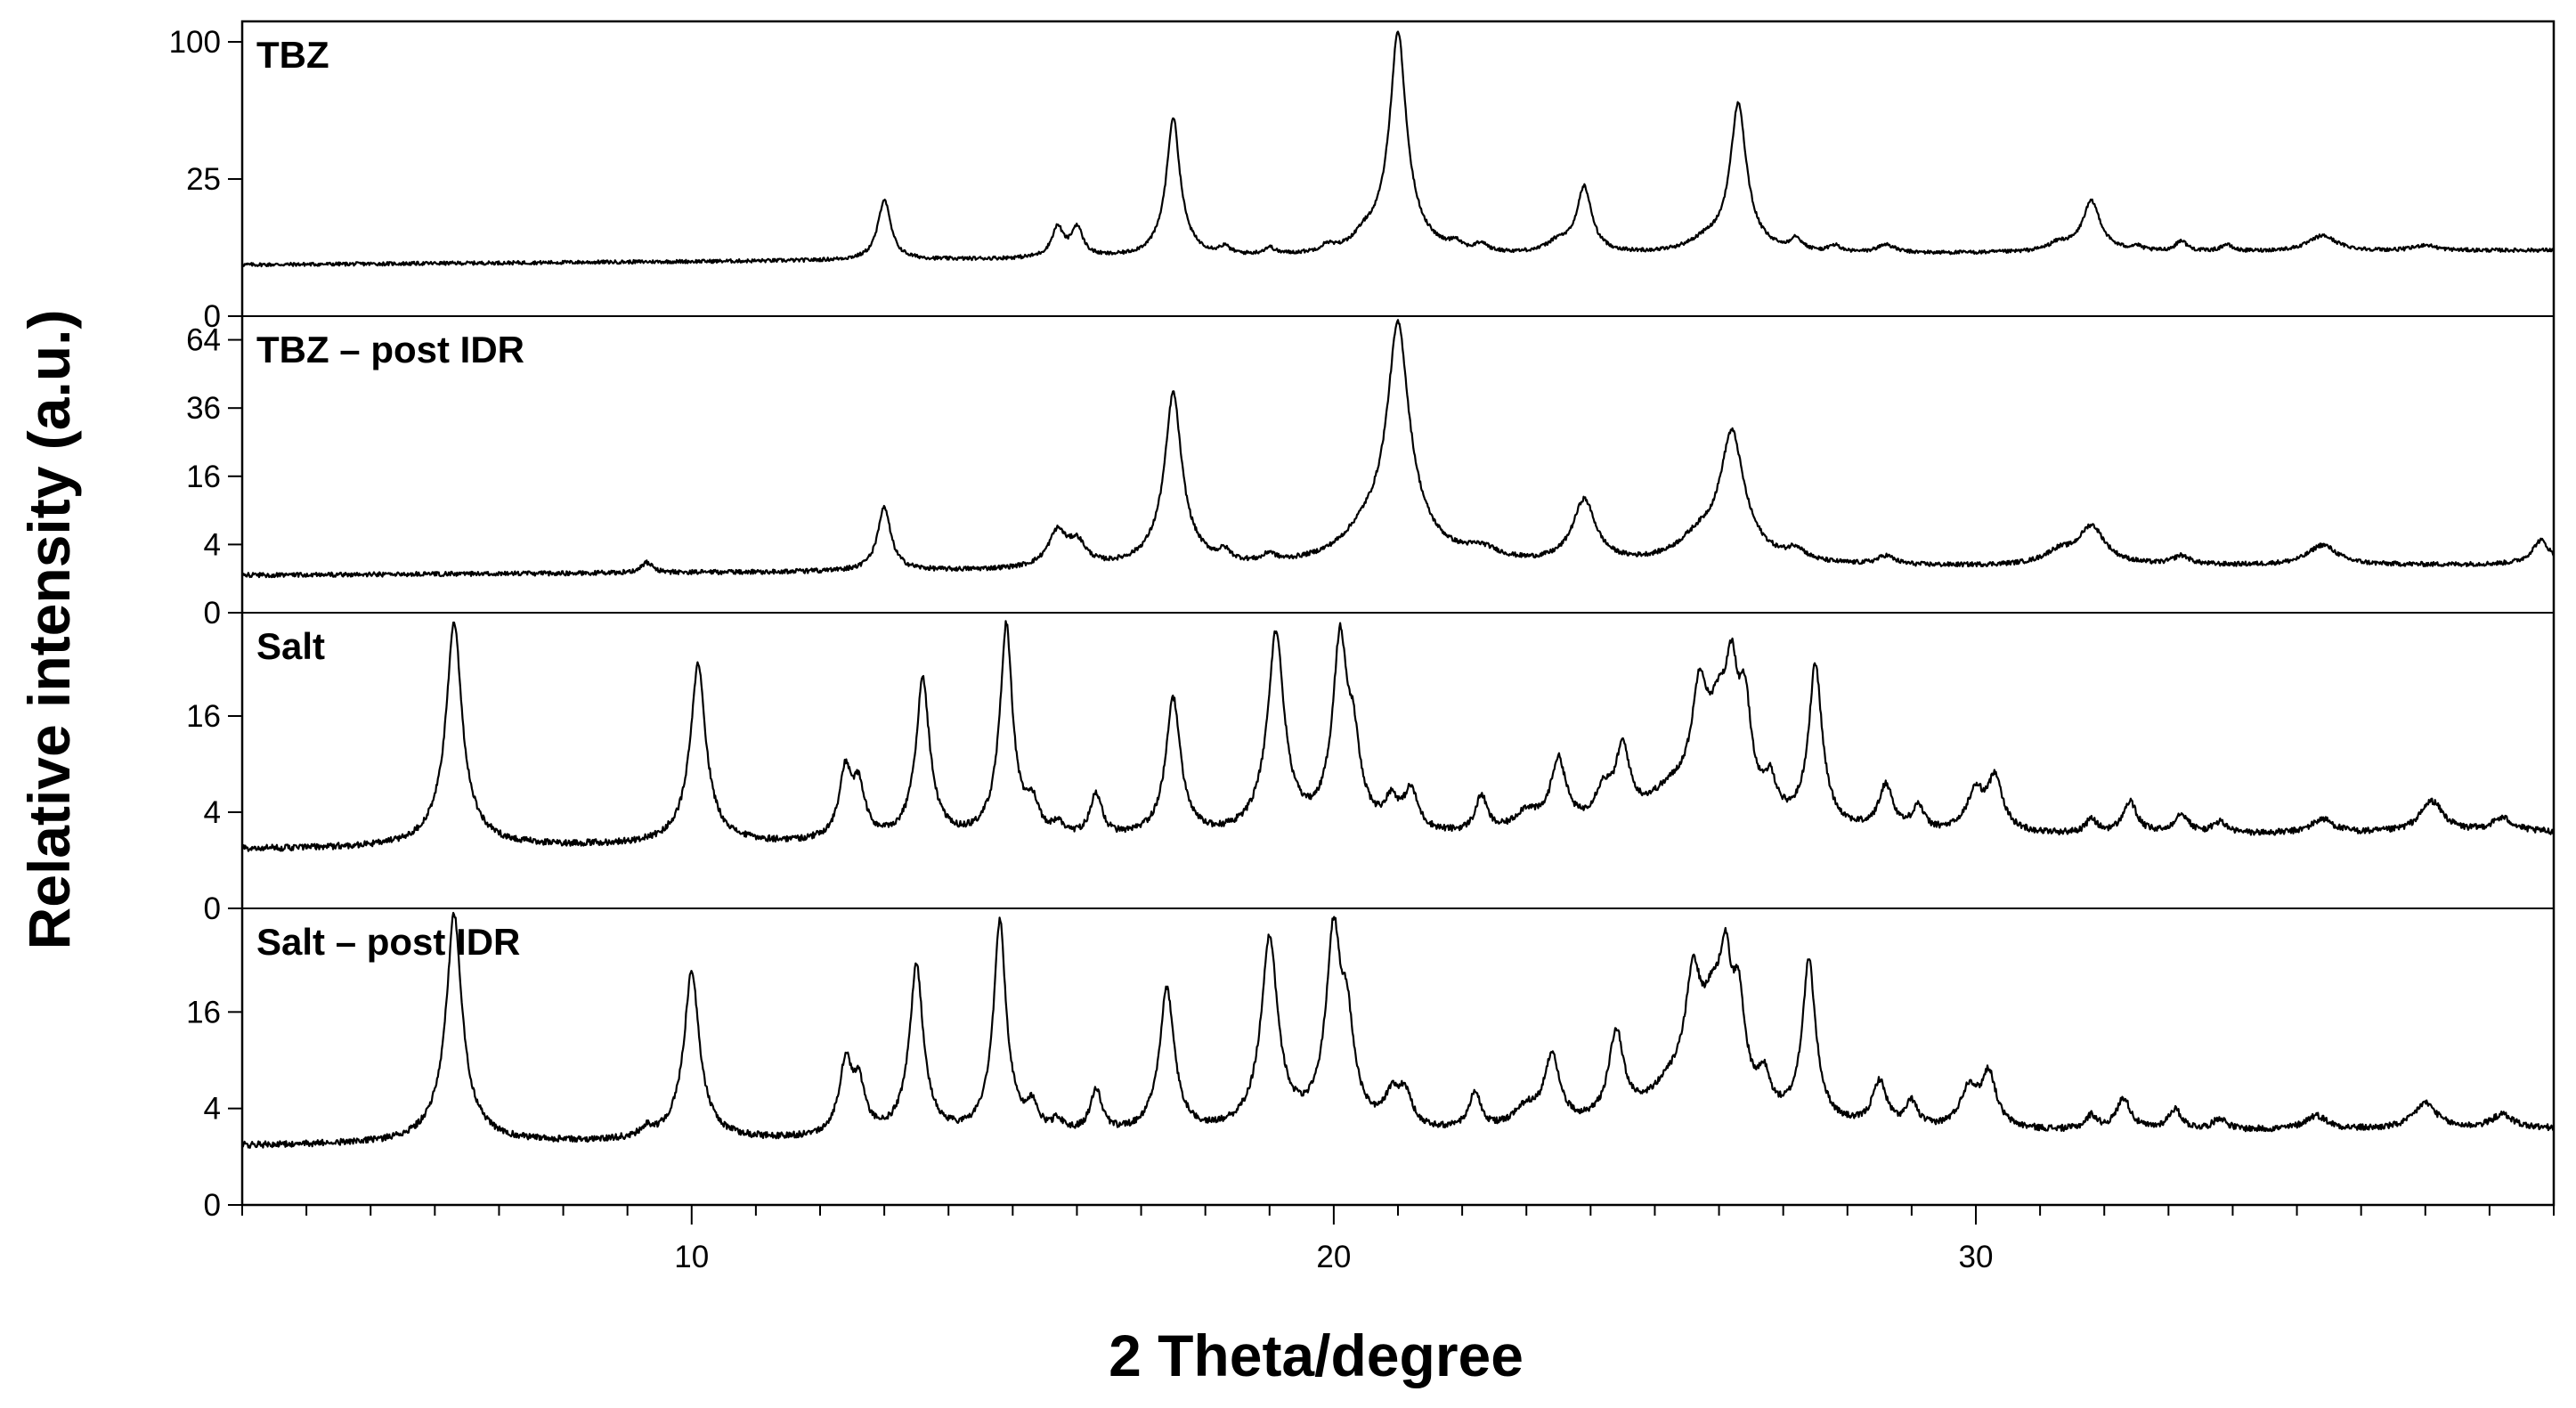  What do you see at coordinates (1398, 736) in the screenshot?
I see `diffraction-trace` at bounding box center [1398, 736].